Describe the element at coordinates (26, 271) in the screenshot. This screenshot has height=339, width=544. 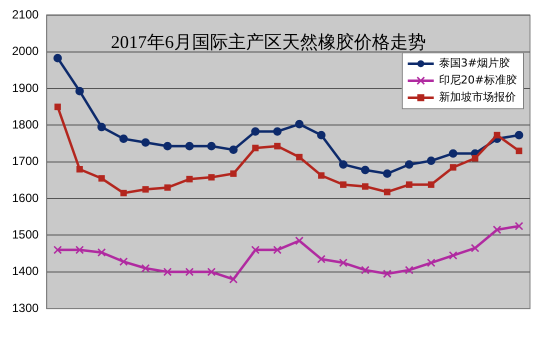
I see `y-tick-label: 1400` at that location.